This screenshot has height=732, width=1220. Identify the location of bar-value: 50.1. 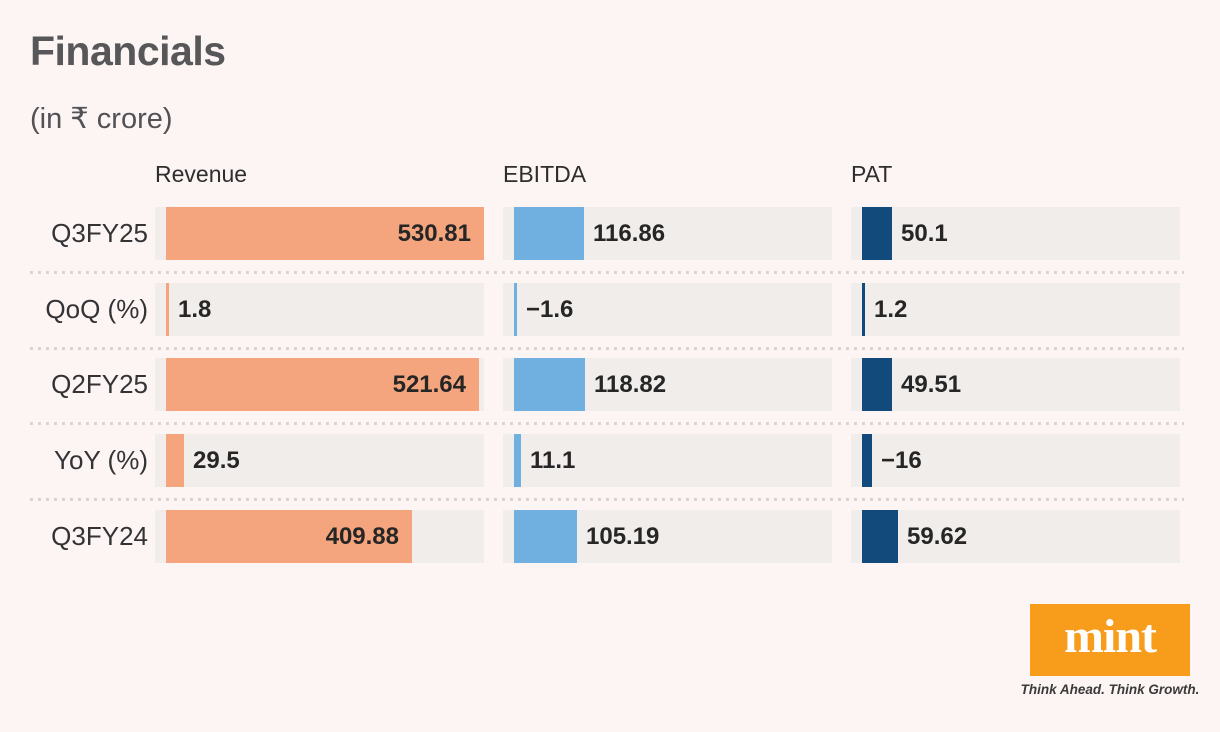
(924, 233).